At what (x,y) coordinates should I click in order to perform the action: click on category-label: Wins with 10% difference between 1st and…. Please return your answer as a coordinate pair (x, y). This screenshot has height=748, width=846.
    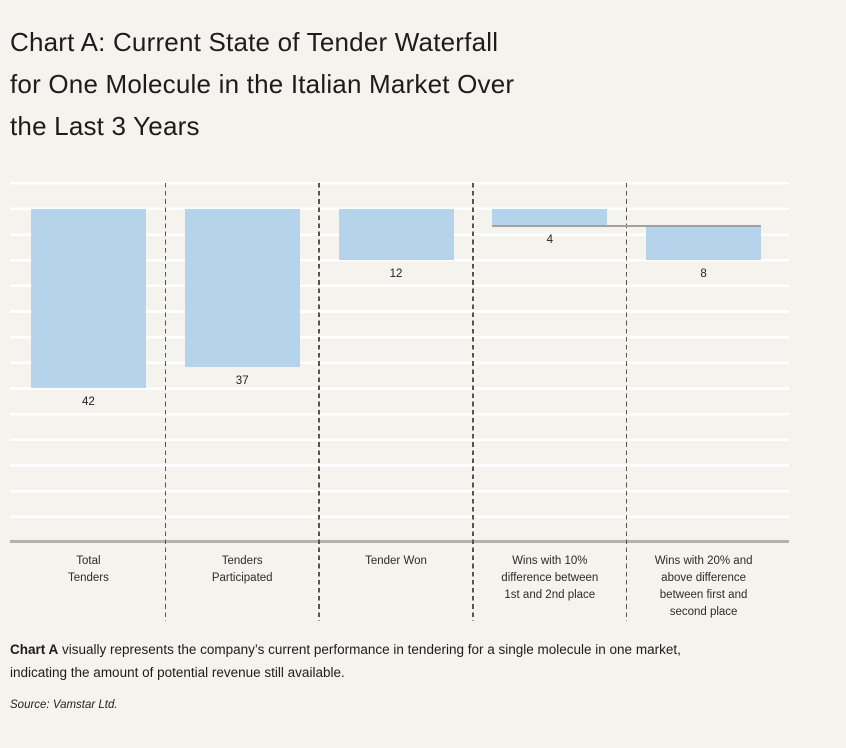
    Looking at the image, I should click on (550, 578).